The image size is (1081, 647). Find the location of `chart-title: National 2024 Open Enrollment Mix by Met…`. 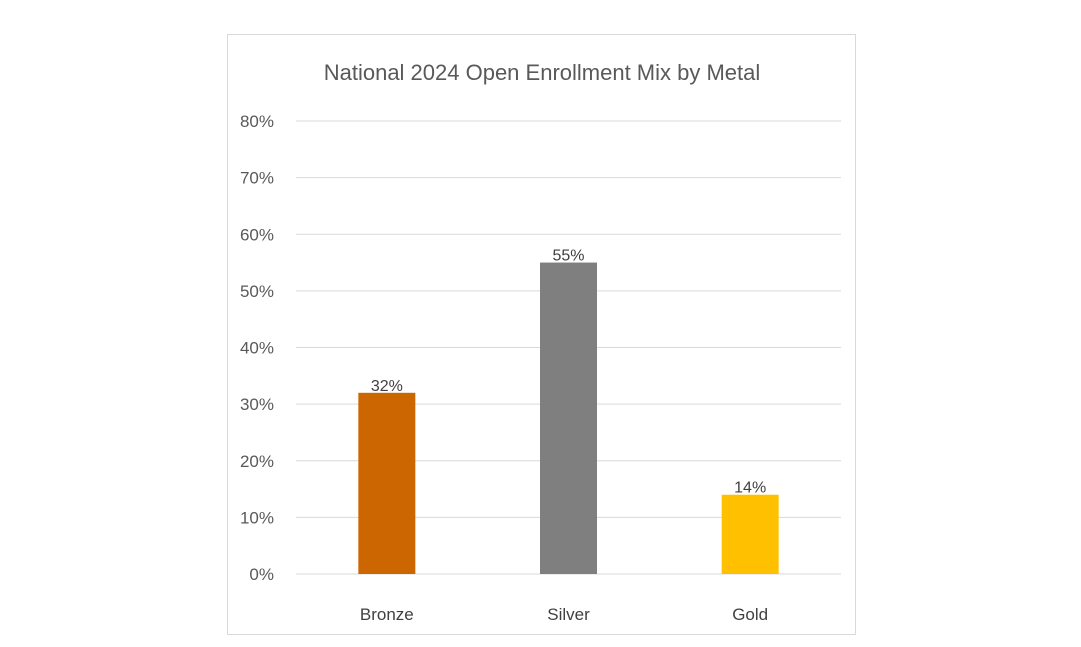

chart-title: National 2024 Open Enrollment Mix by Met… is located at coordinates (542, 72).